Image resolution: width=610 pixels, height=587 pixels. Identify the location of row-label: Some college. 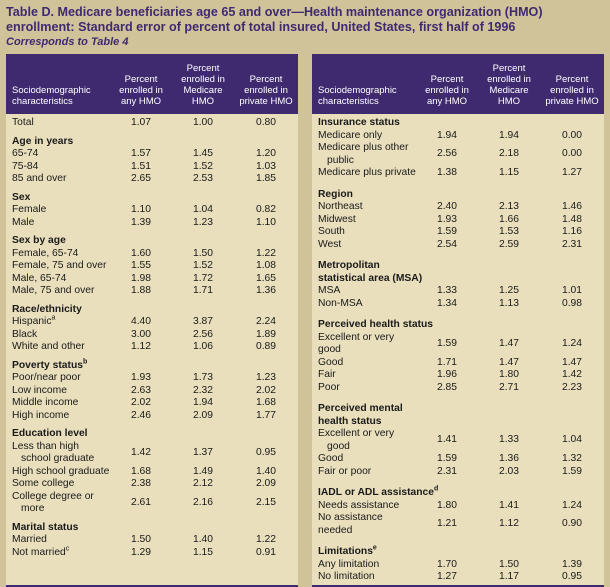
(43, 483).